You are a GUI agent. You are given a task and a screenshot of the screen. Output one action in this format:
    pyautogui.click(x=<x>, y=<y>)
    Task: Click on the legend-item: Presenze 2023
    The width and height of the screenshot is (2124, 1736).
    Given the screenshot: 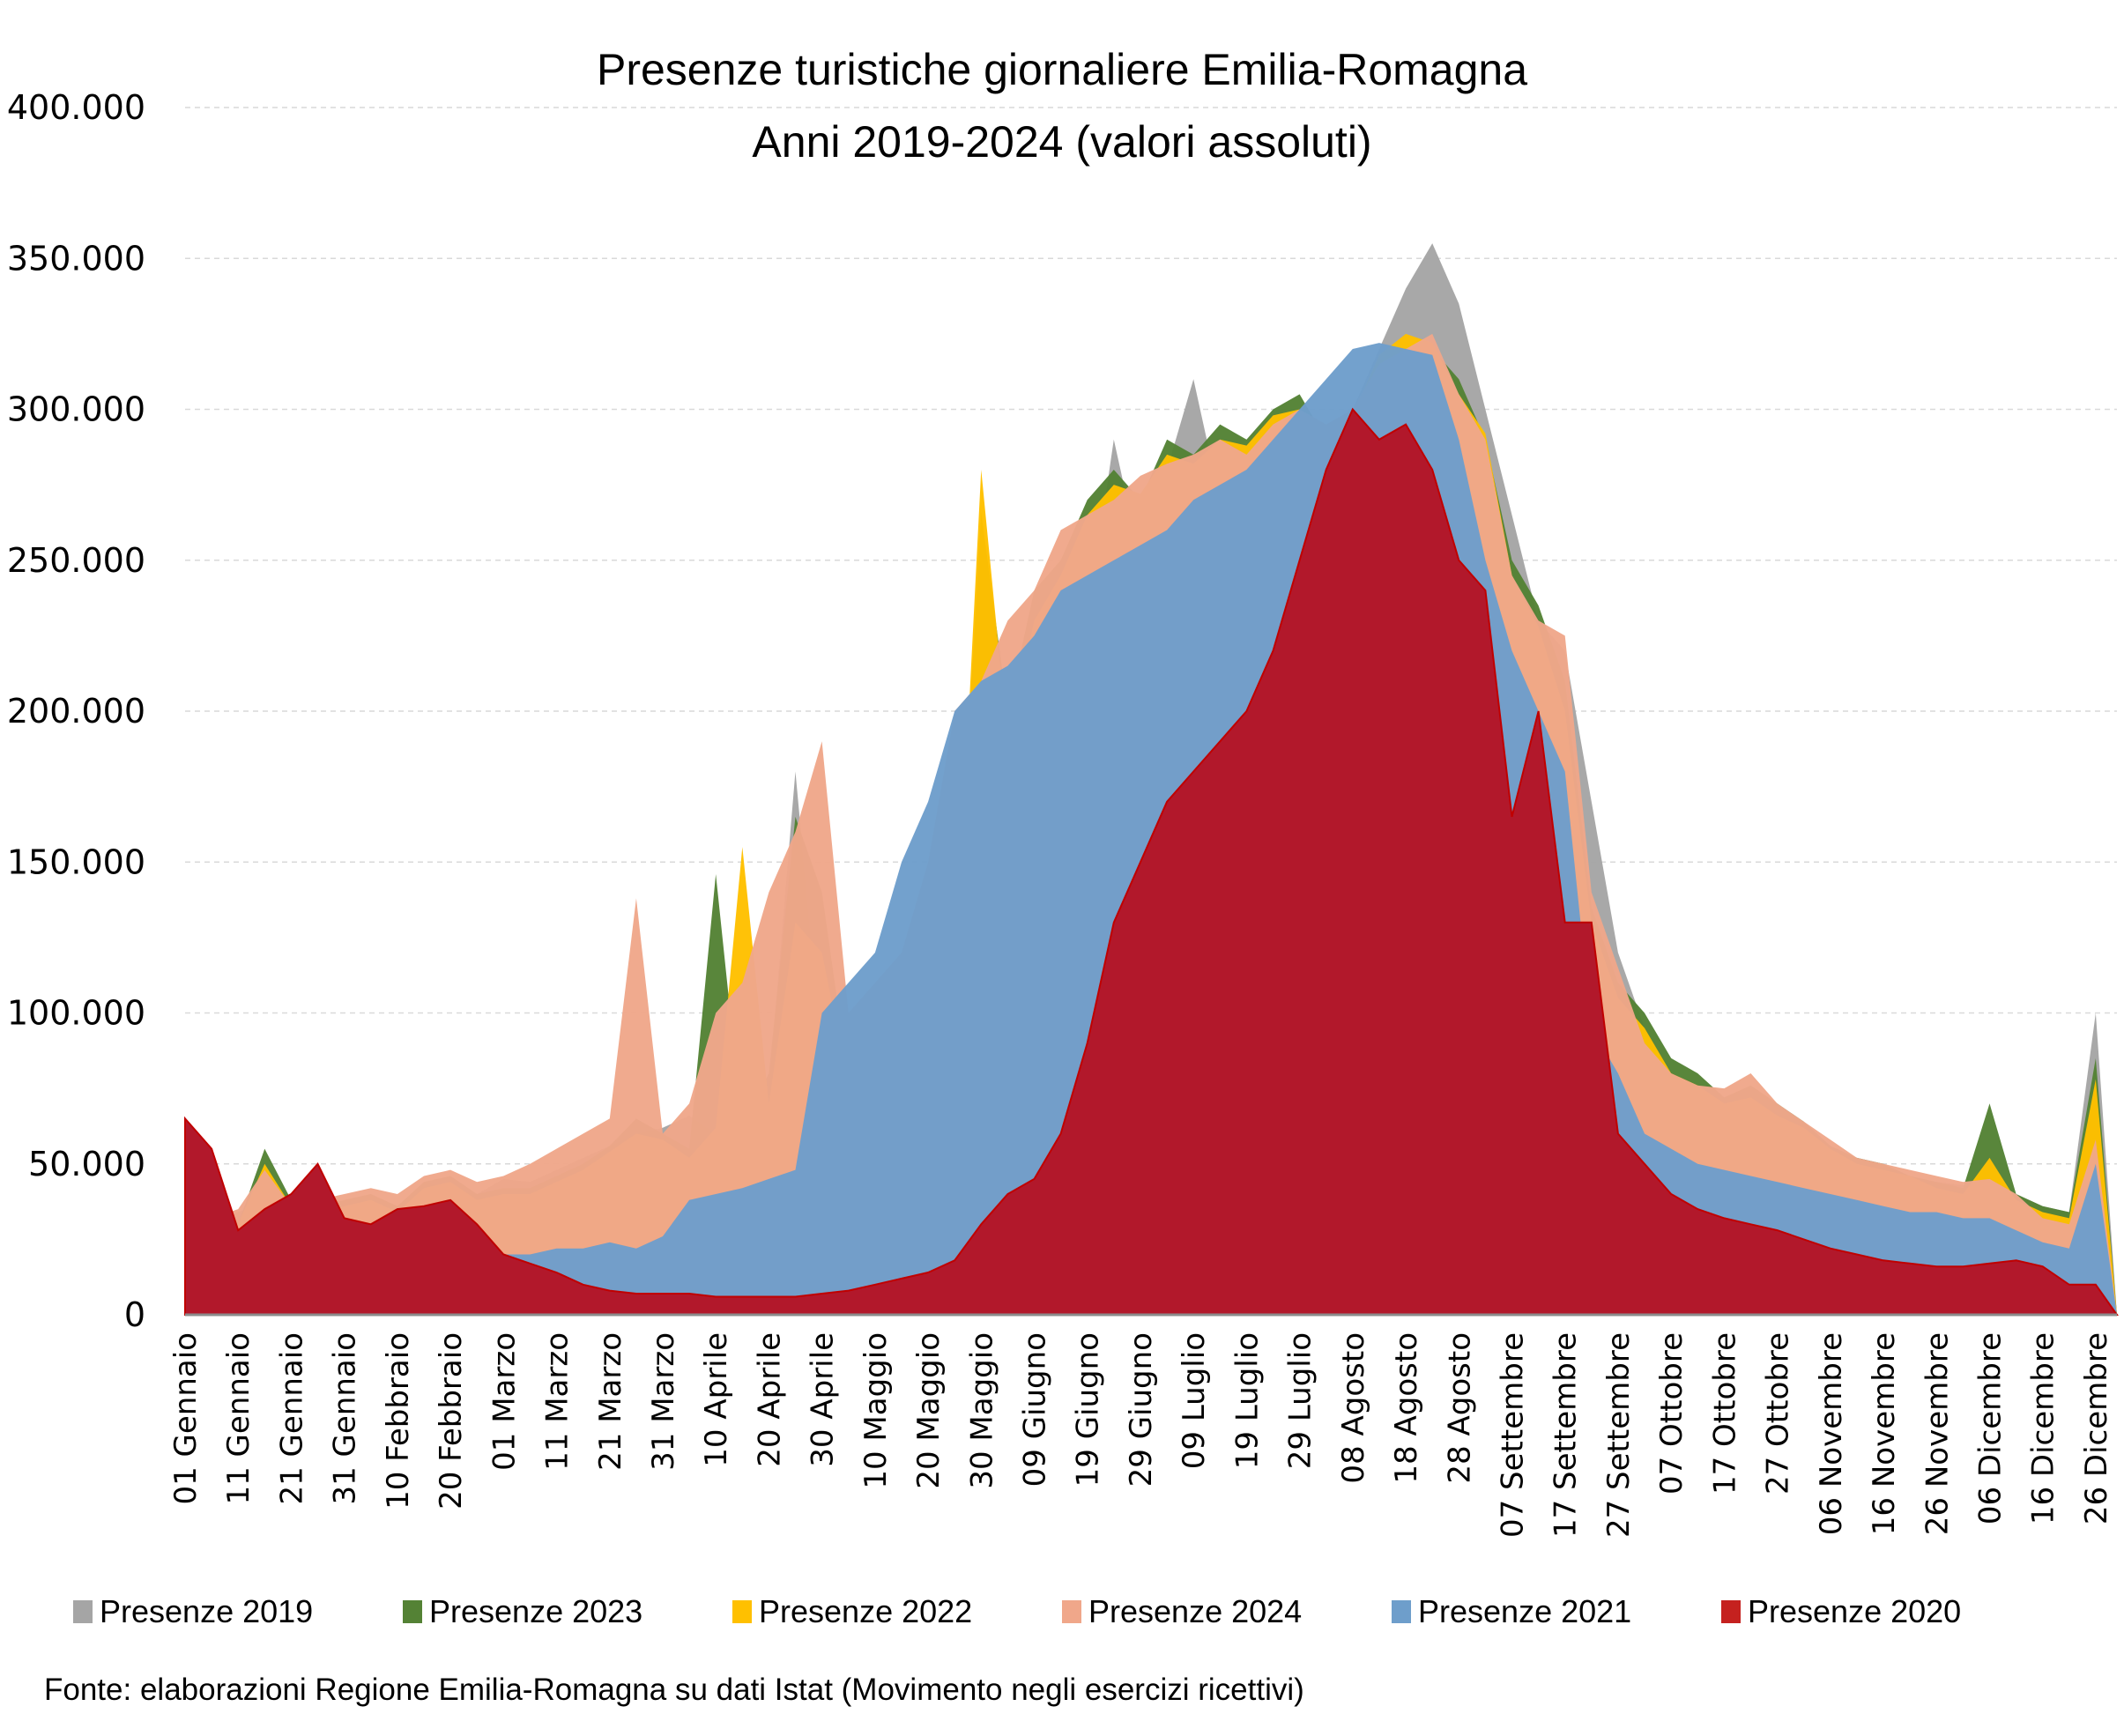 What is the action you would take?
    pyautogui.click(x=567, y=1611)
    